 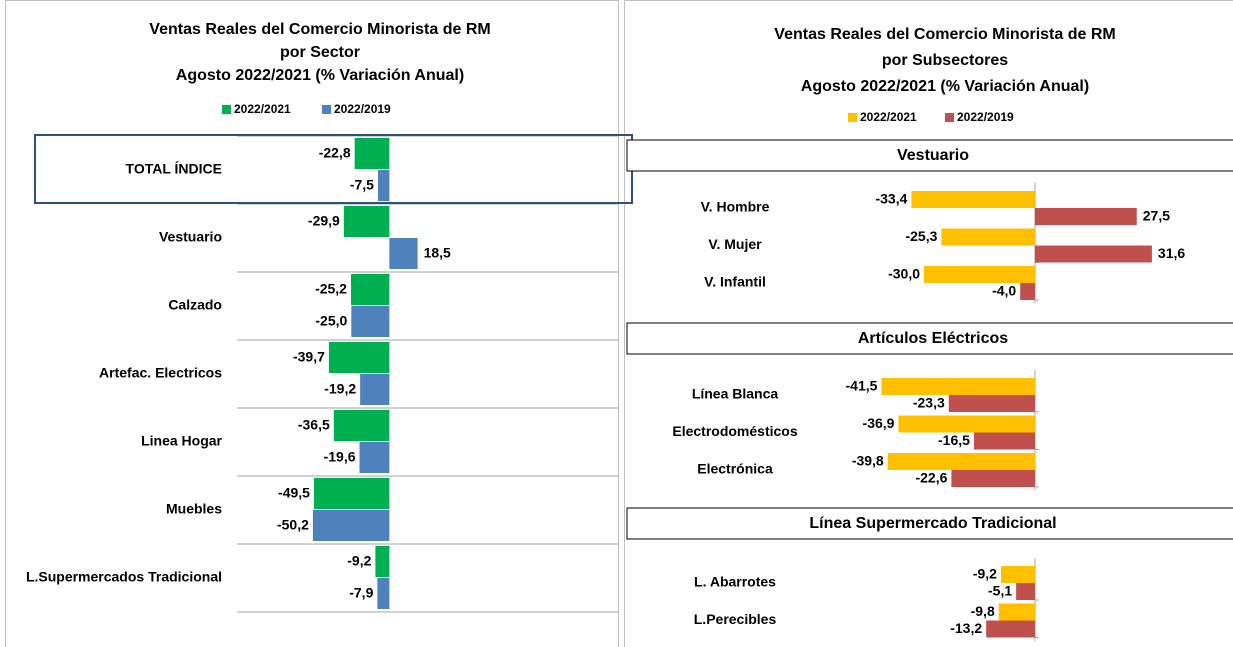 What do you see at coordinates (921, 236) in the screenshot?
I see `value-label: -25,3` at bounding box center [921, 236].